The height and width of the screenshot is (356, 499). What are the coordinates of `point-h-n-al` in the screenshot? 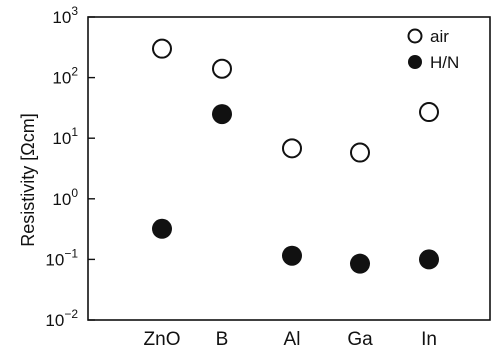 It's located at (292, 255).